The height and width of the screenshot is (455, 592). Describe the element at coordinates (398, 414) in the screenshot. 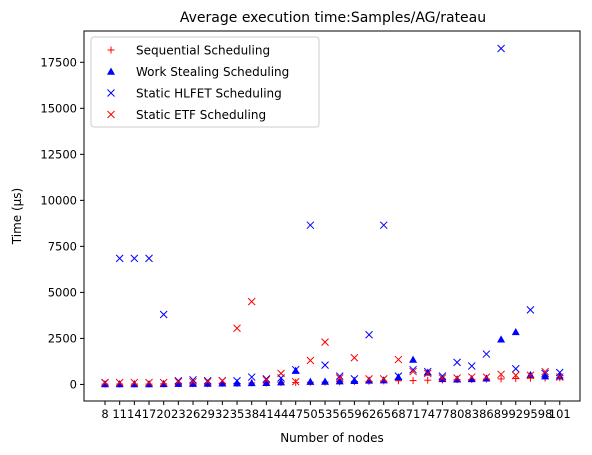

I see `x-tick-label: 68` at that location.